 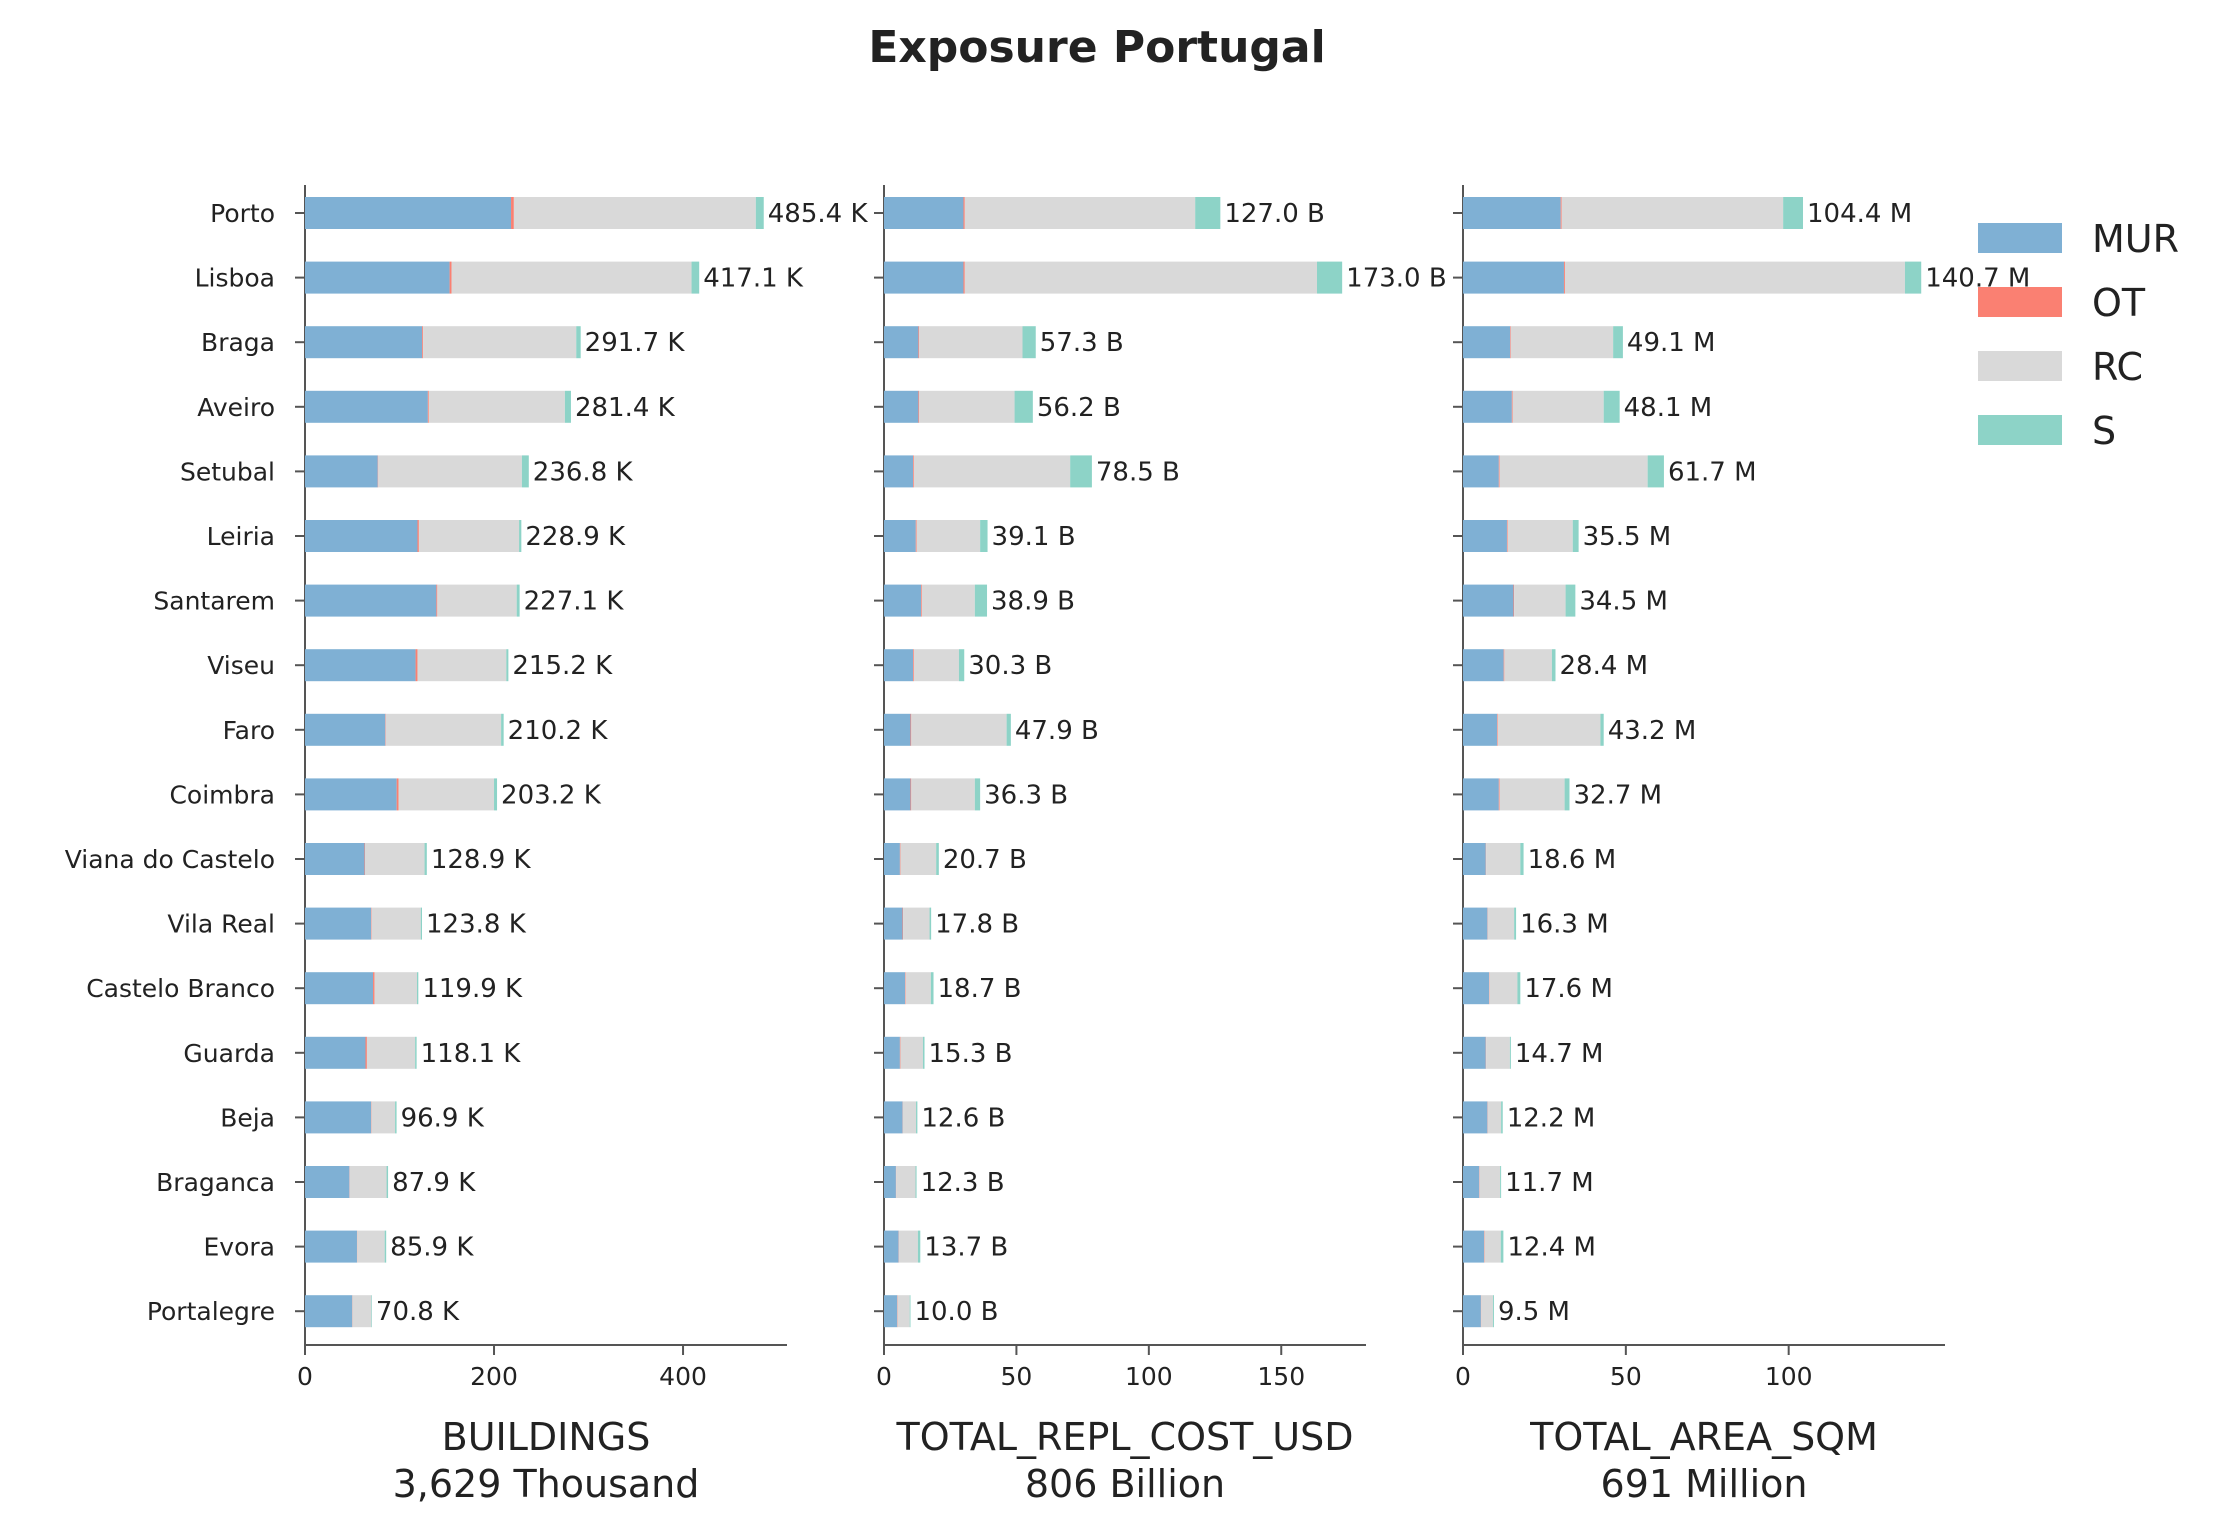 What do you see at coordinates (963, 1183) in the screenshot?
I see `data-label-braganca: 12.3 B` at bounding box center [963, 1183].